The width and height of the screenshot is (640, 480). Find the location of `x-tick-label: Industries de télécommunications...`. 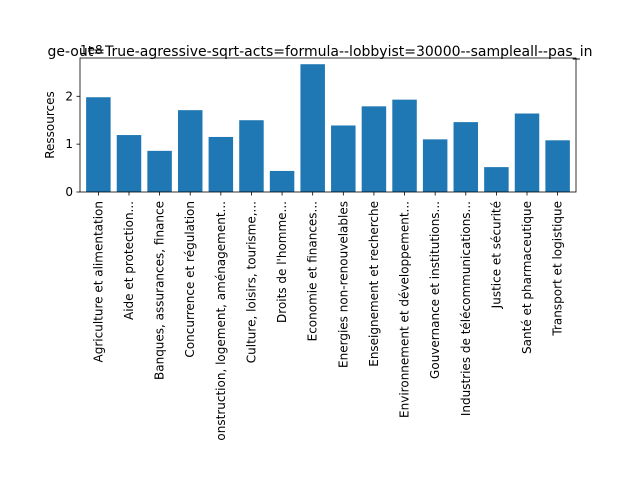

x-tick-label: Industries de télécommunications... is located at coordinates (466, 308).